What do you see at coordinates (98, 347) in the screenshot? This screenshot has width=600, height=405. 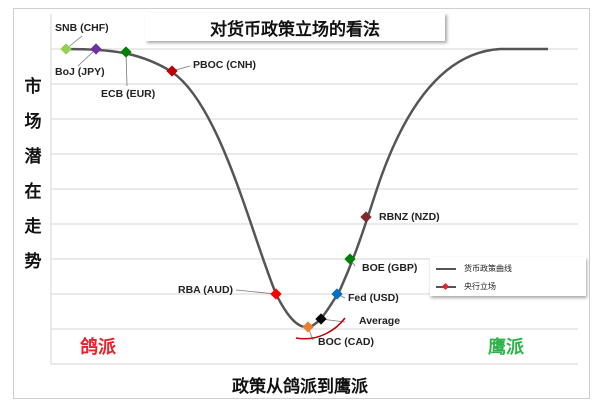 I see `dove-label: 鸽派` at bounding box center [98, 347].